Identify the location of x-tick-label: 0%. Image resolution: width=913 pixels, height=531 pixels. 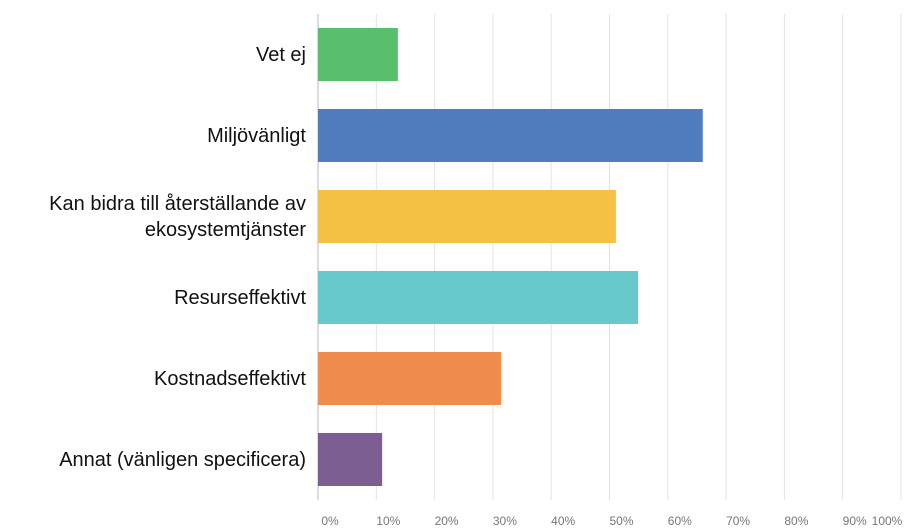
(330, 521).